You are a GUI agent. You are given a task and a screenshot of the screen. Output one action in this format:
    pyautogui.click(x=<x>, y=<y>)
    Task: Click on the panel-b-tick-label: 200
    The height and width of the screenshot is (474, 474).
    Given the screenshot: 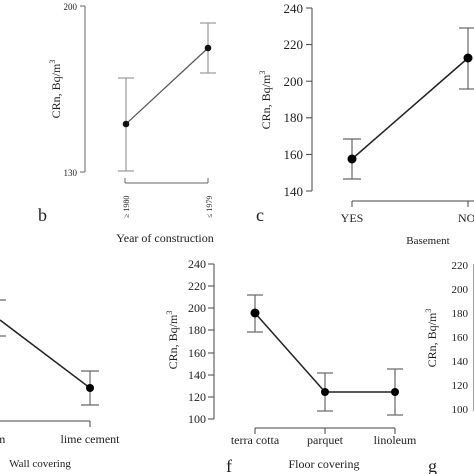 What is the action you would take?
    pyautogui.click(x=71, y=7)
    